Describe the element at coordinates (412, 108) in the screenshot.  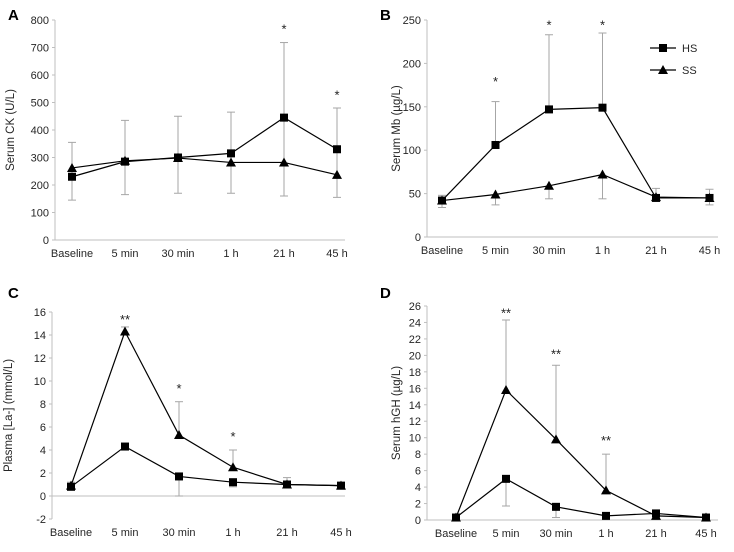
I see `y-tick-label: 150` at that location.